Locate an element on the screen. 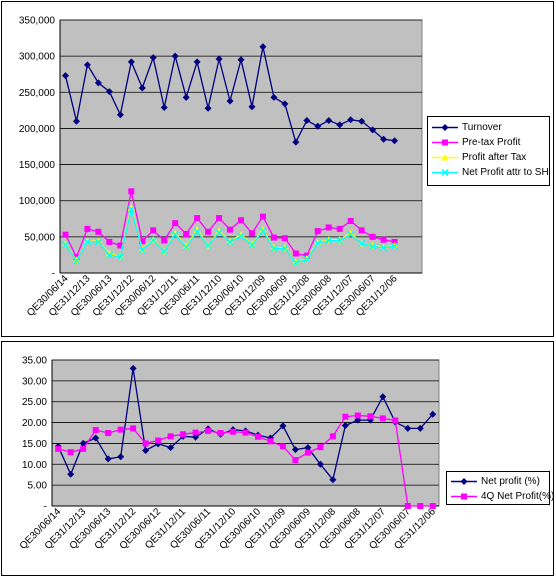  financials-y-tick-label: - is located at coordinates (53, 274).